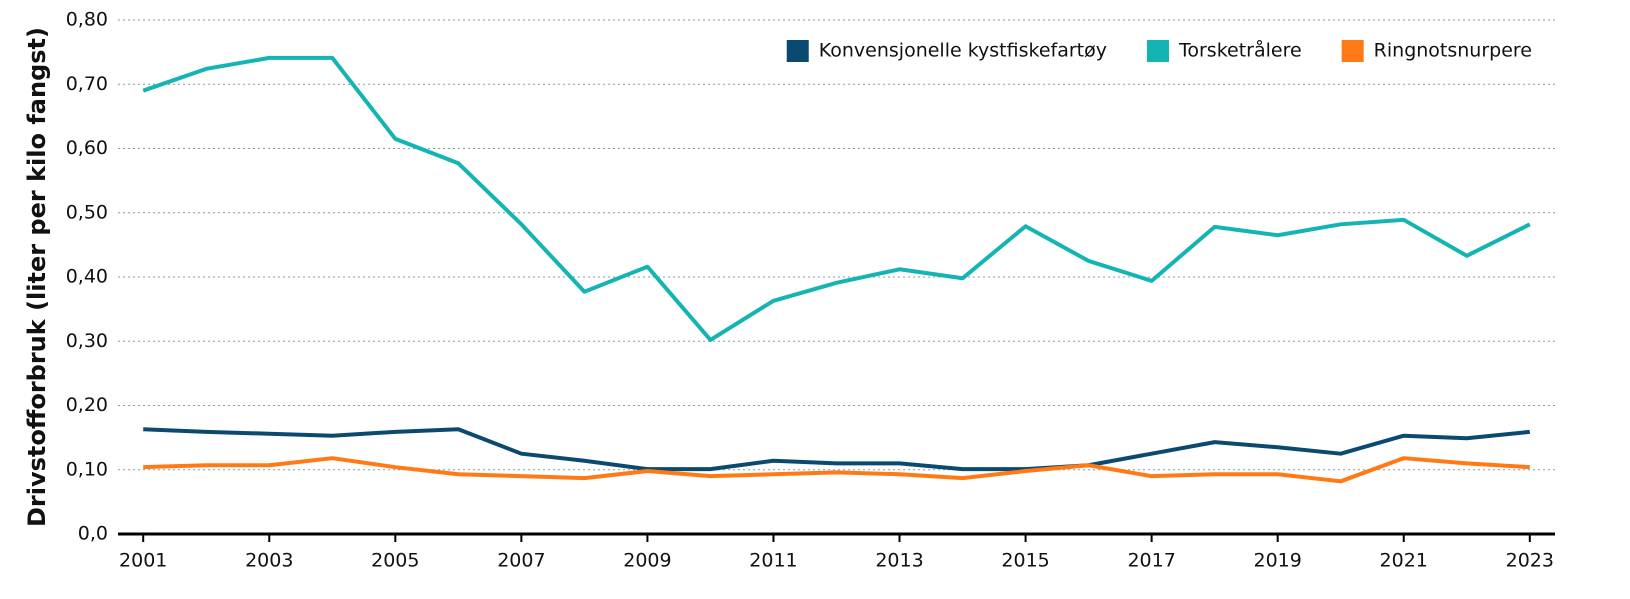 This screenshot has width=1630, height=599. Describe the element at coordinates (1240, 50) in the screenshot. I see `legend-label: Torsketrålere` at that location.